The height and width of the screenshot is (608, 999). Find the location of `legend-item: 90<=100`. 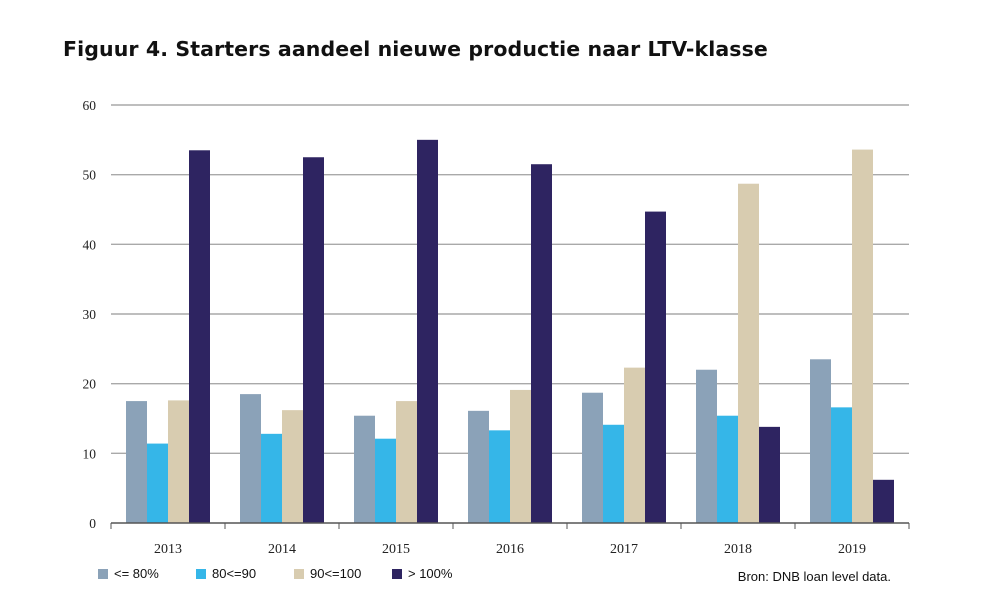

legend-item: 90<=100 is located at coordinates (343, 573).